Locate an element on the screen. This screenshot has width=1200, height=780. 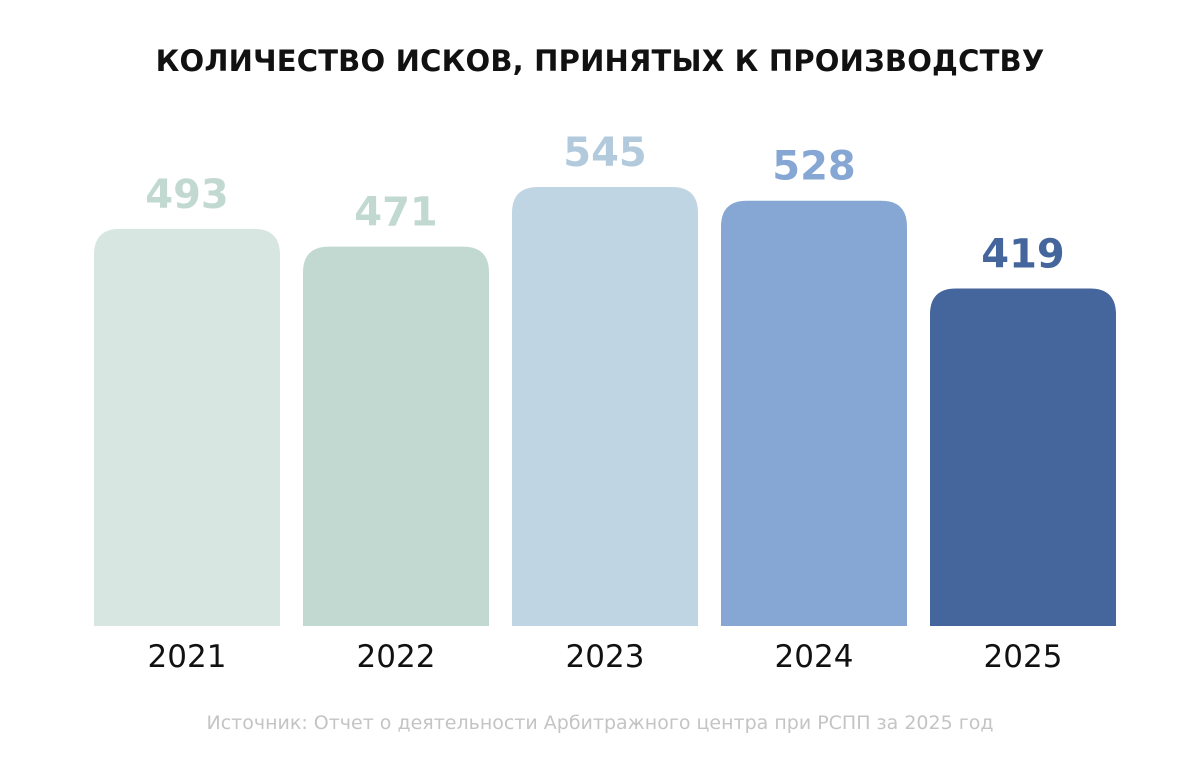
x-tick-label-2024: 2024 is located at coordinates (814, 657).